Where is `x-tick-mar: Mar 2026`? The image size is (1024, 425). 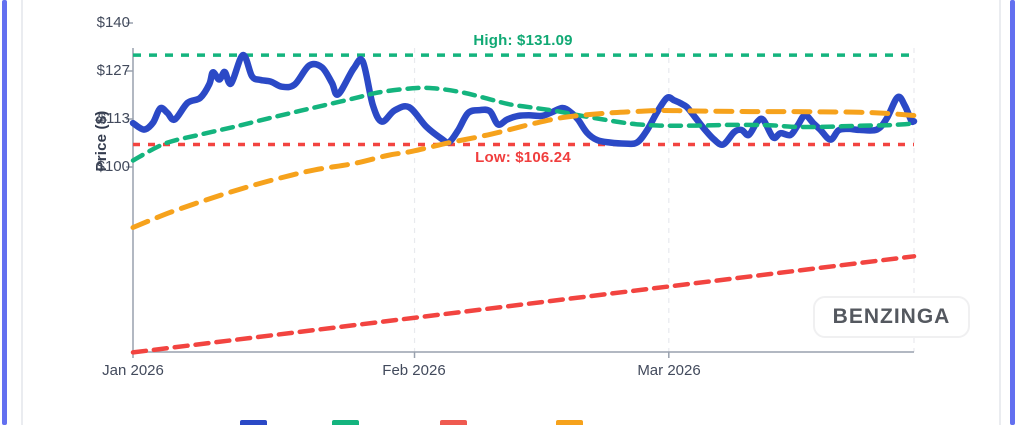 x-tick-mar: Mar 2026 is located at coordinates (669, 370).